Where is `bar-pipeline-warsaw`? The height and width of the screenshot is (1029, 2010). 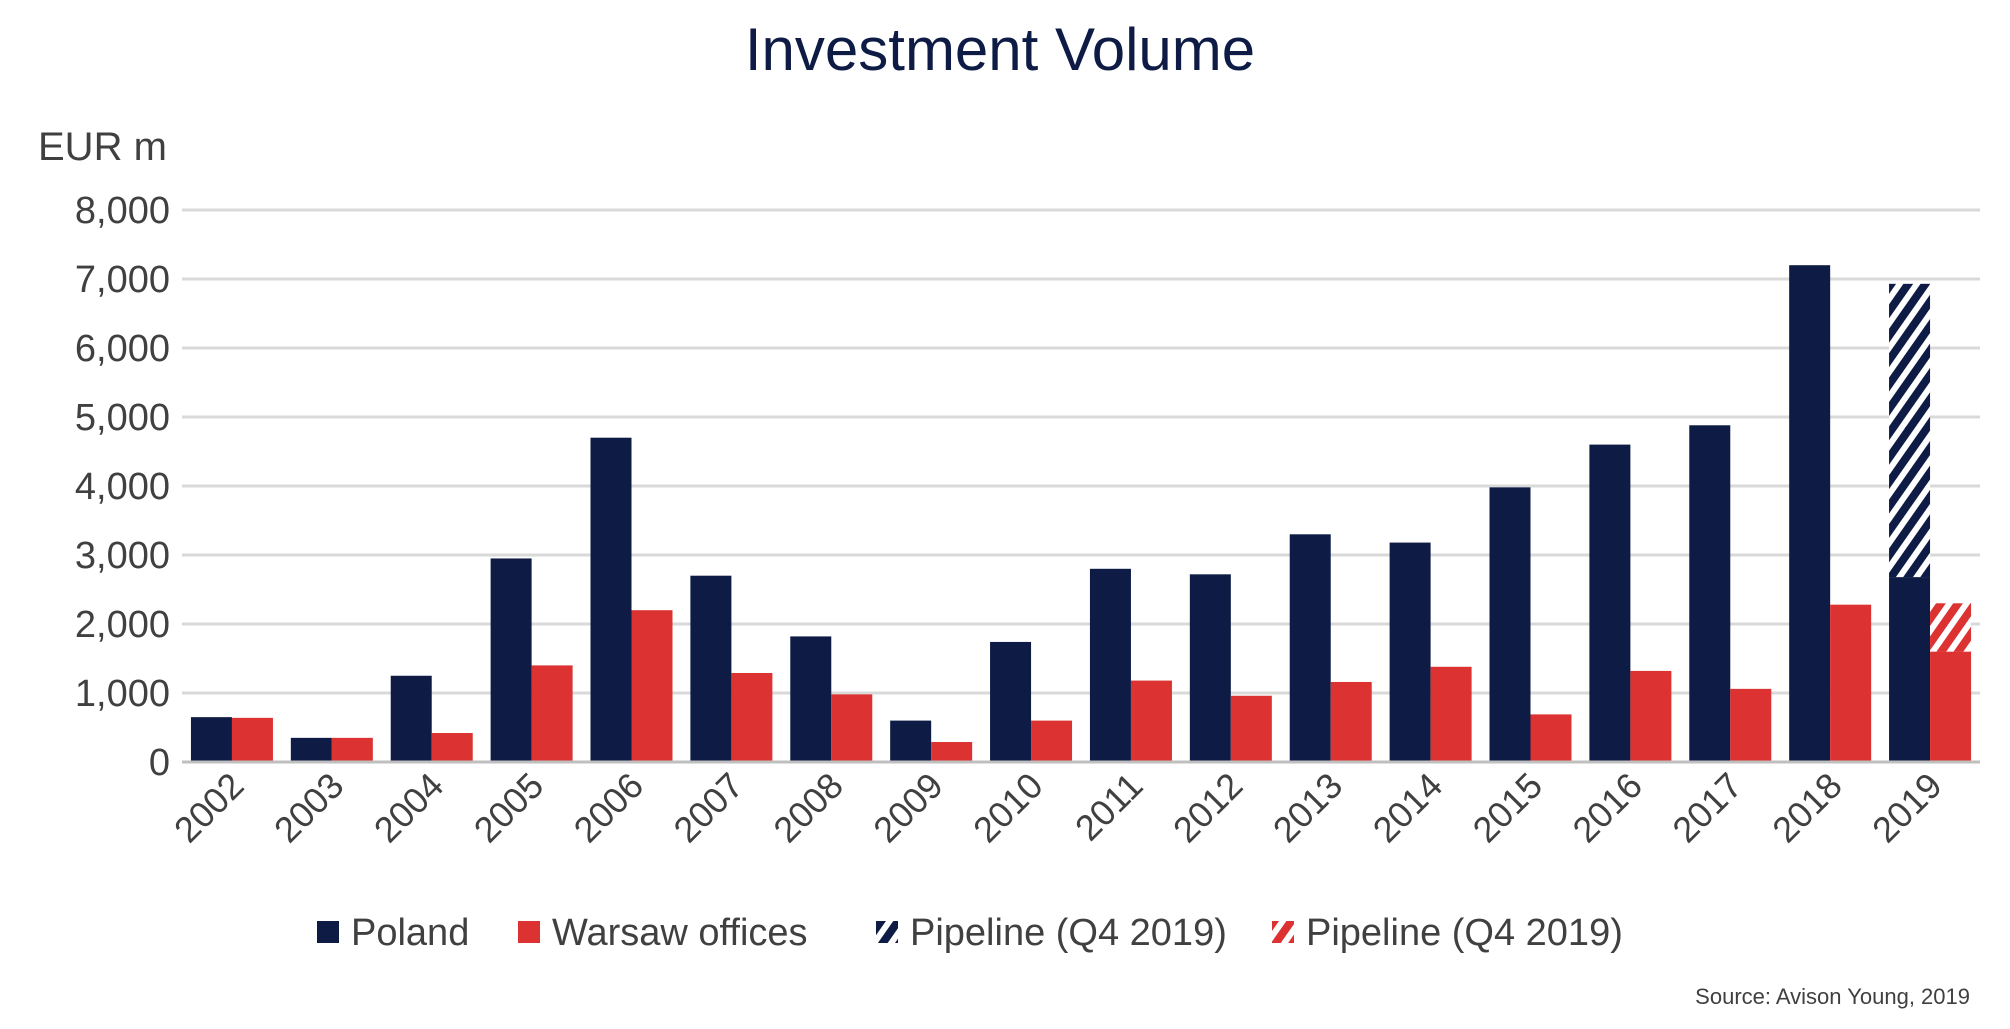
bar-pipeline-warsaw is located at coordinates (1951, 627).